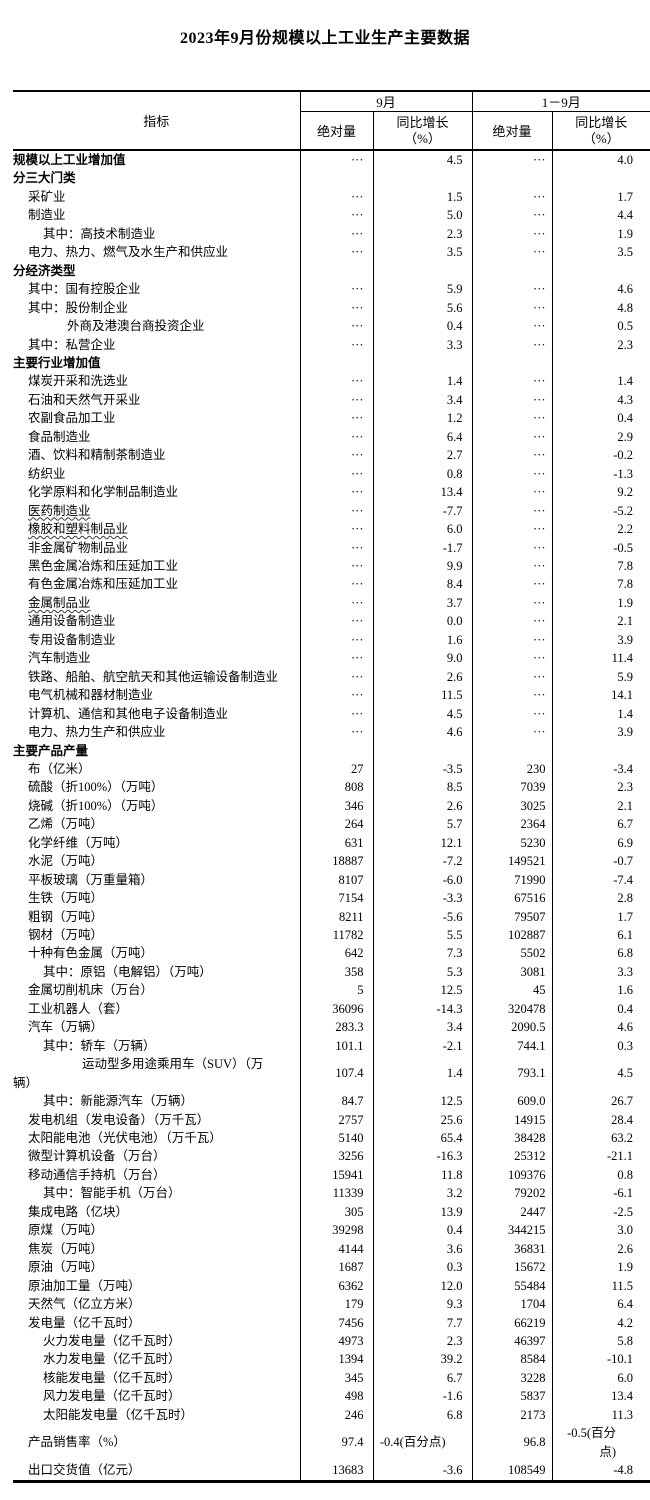 This screenshot has height=1500, width=650. What do you see at coordinates (600, 1212) in the screenshot?
I see `row-value: -2.5` at bounding box center [600, 1212].